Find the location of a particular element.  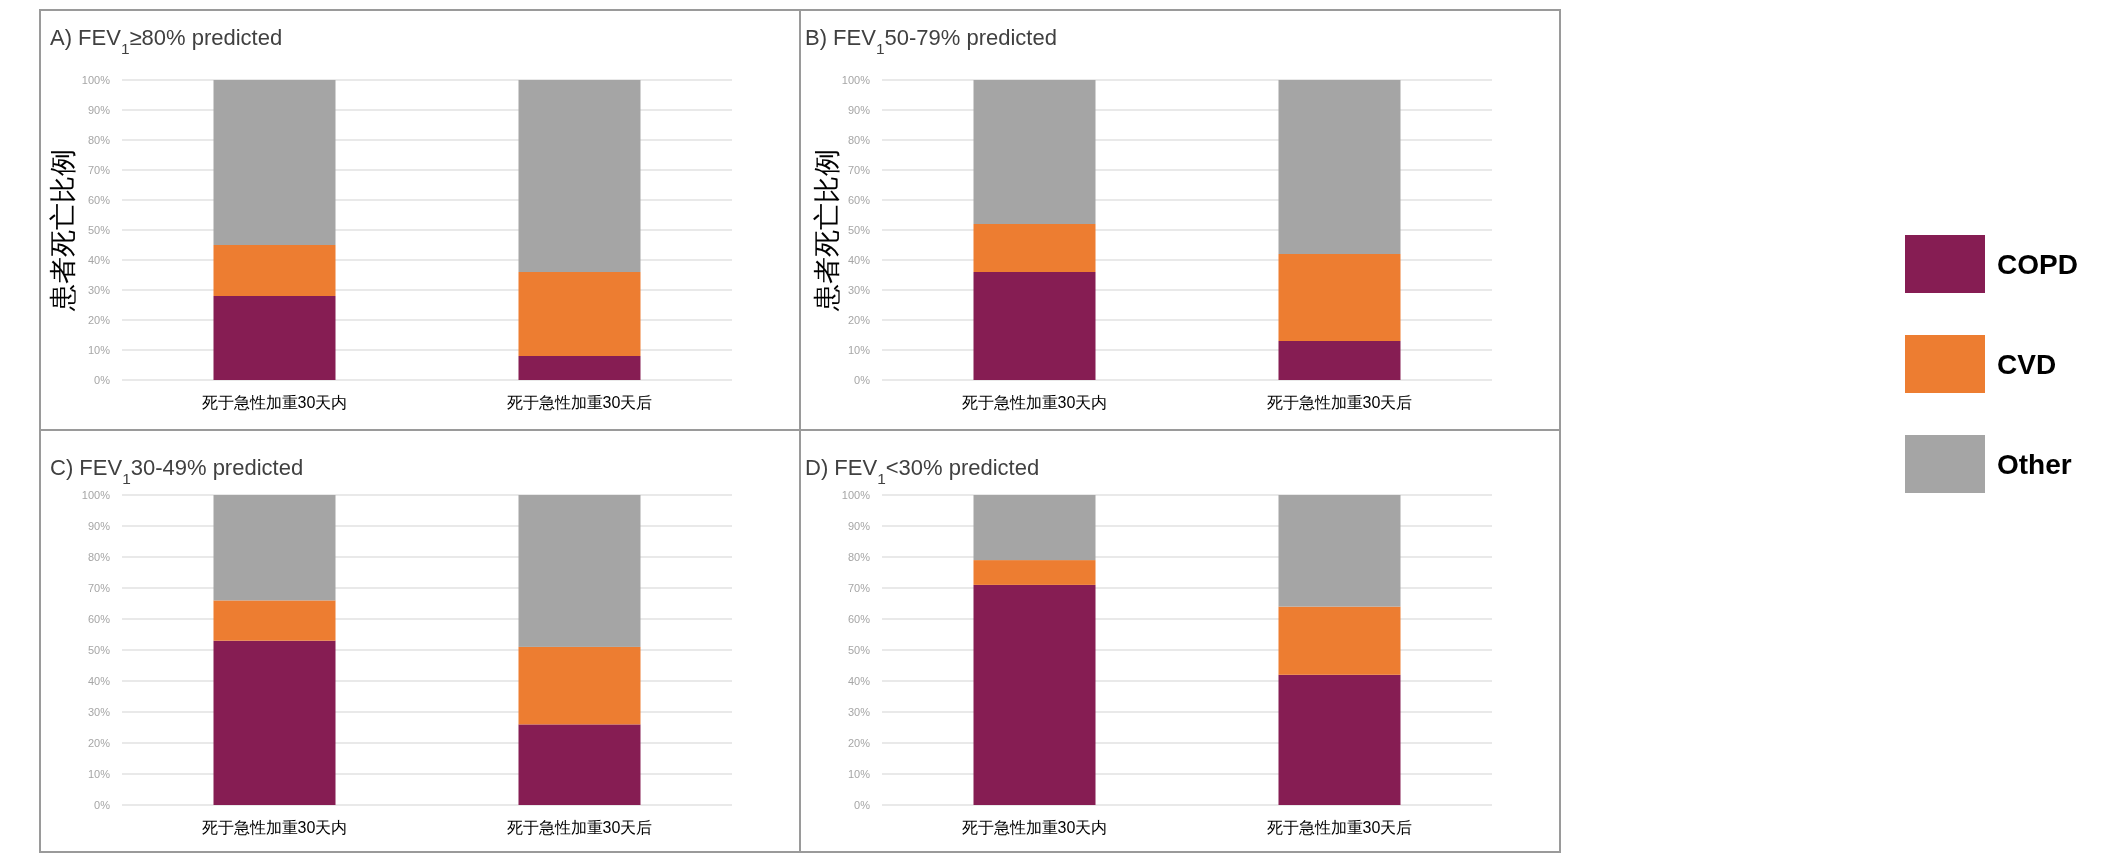

chart-title: D) FEV$_{1}$<30% predicted is located at coordinates (922, 471).